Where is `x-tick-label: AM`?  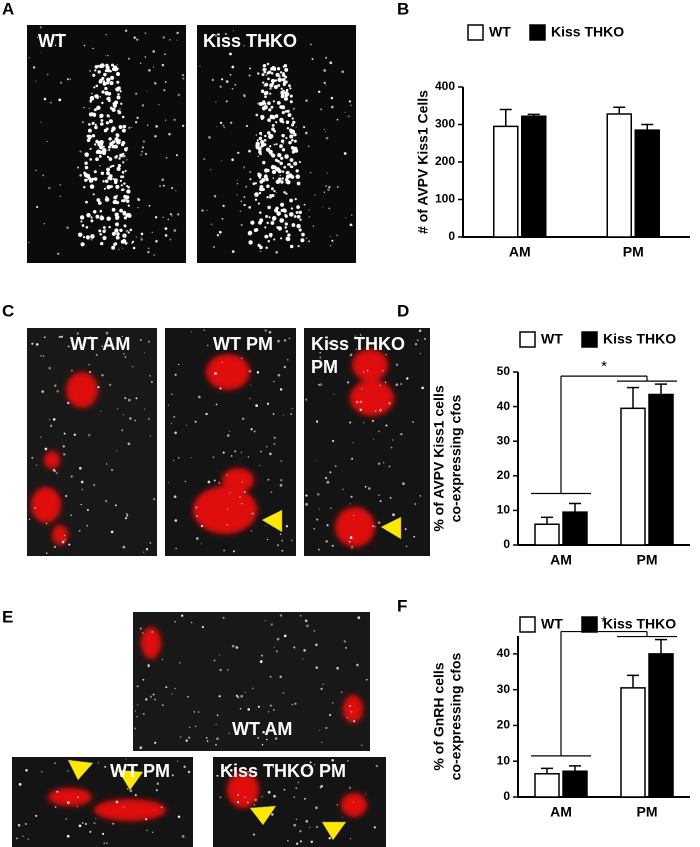
x-tick-label: AM is located at coordinates (561, 812).